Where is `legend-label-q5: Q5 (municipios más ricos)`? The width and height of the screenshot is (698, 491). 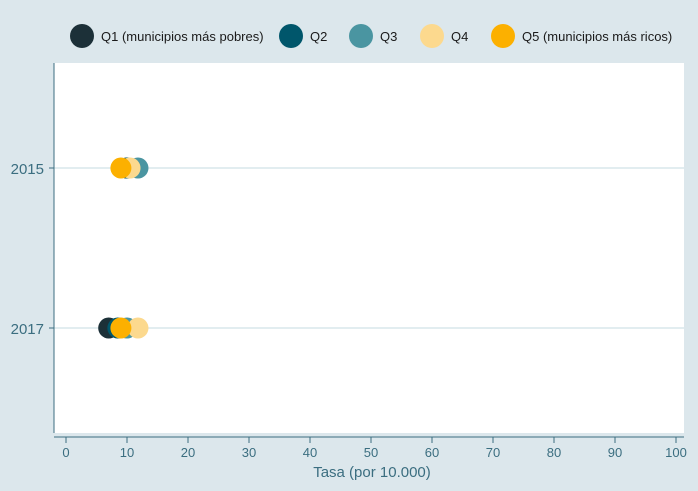
legend-label-q5: Q5 (municipios más ricos) is located at coordinates (597, 36).